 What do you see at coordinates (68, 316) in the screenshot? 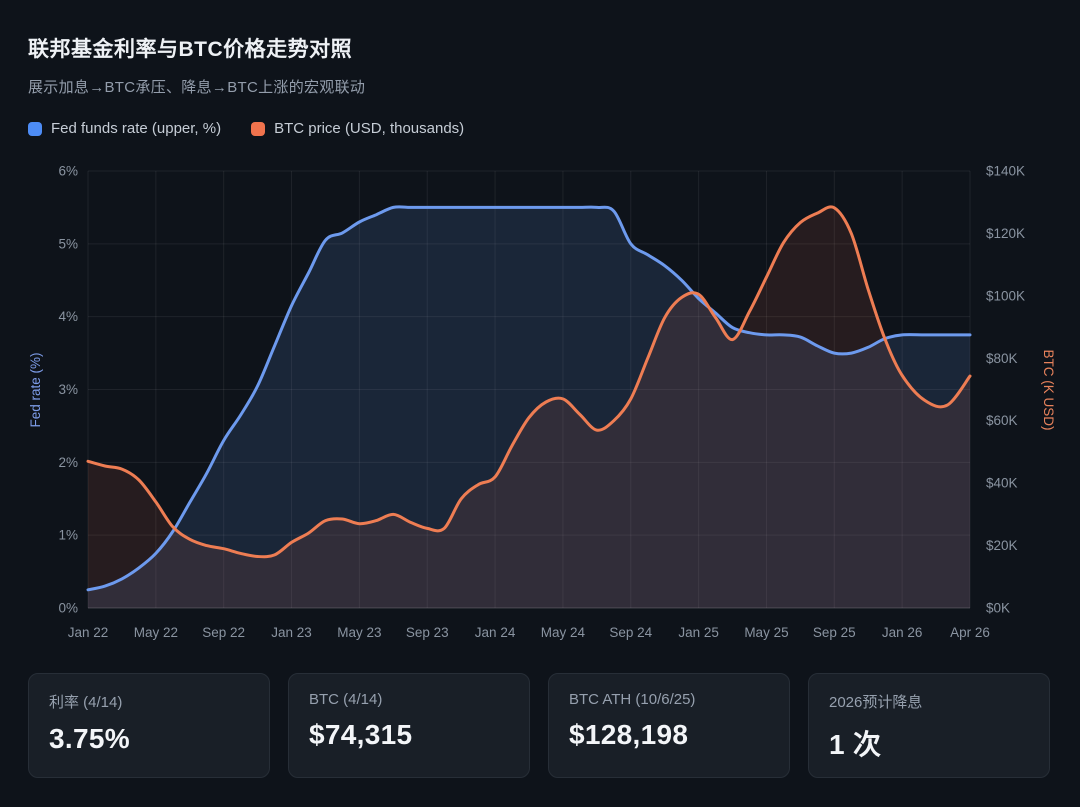
I see `left-axis-tick: 4%` at bounding box center [68, 316].